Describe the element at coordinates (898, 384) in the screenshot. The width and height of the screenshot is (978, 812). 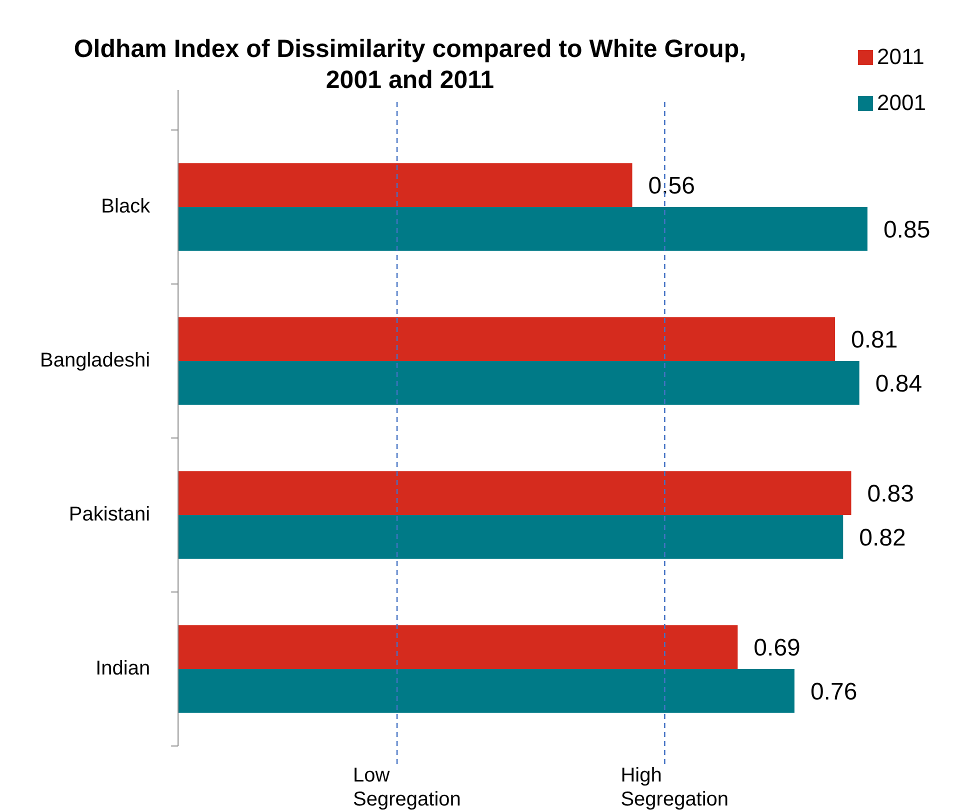
I see `data-label: 0.84` at that location.